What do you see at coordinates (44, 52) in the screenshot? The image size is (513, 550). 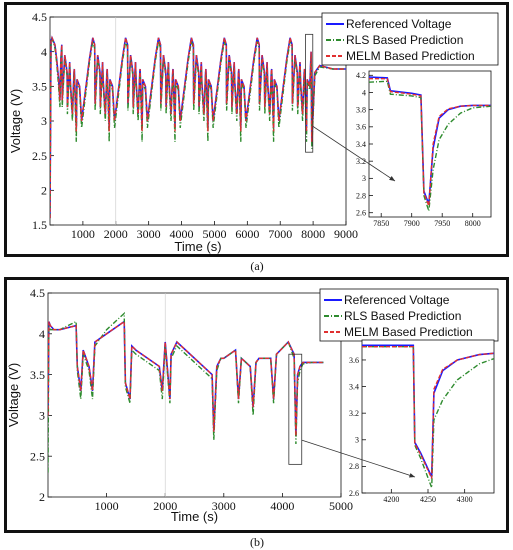 I see `a-main-ytick-label: 4` at bounding box center [44, 52].